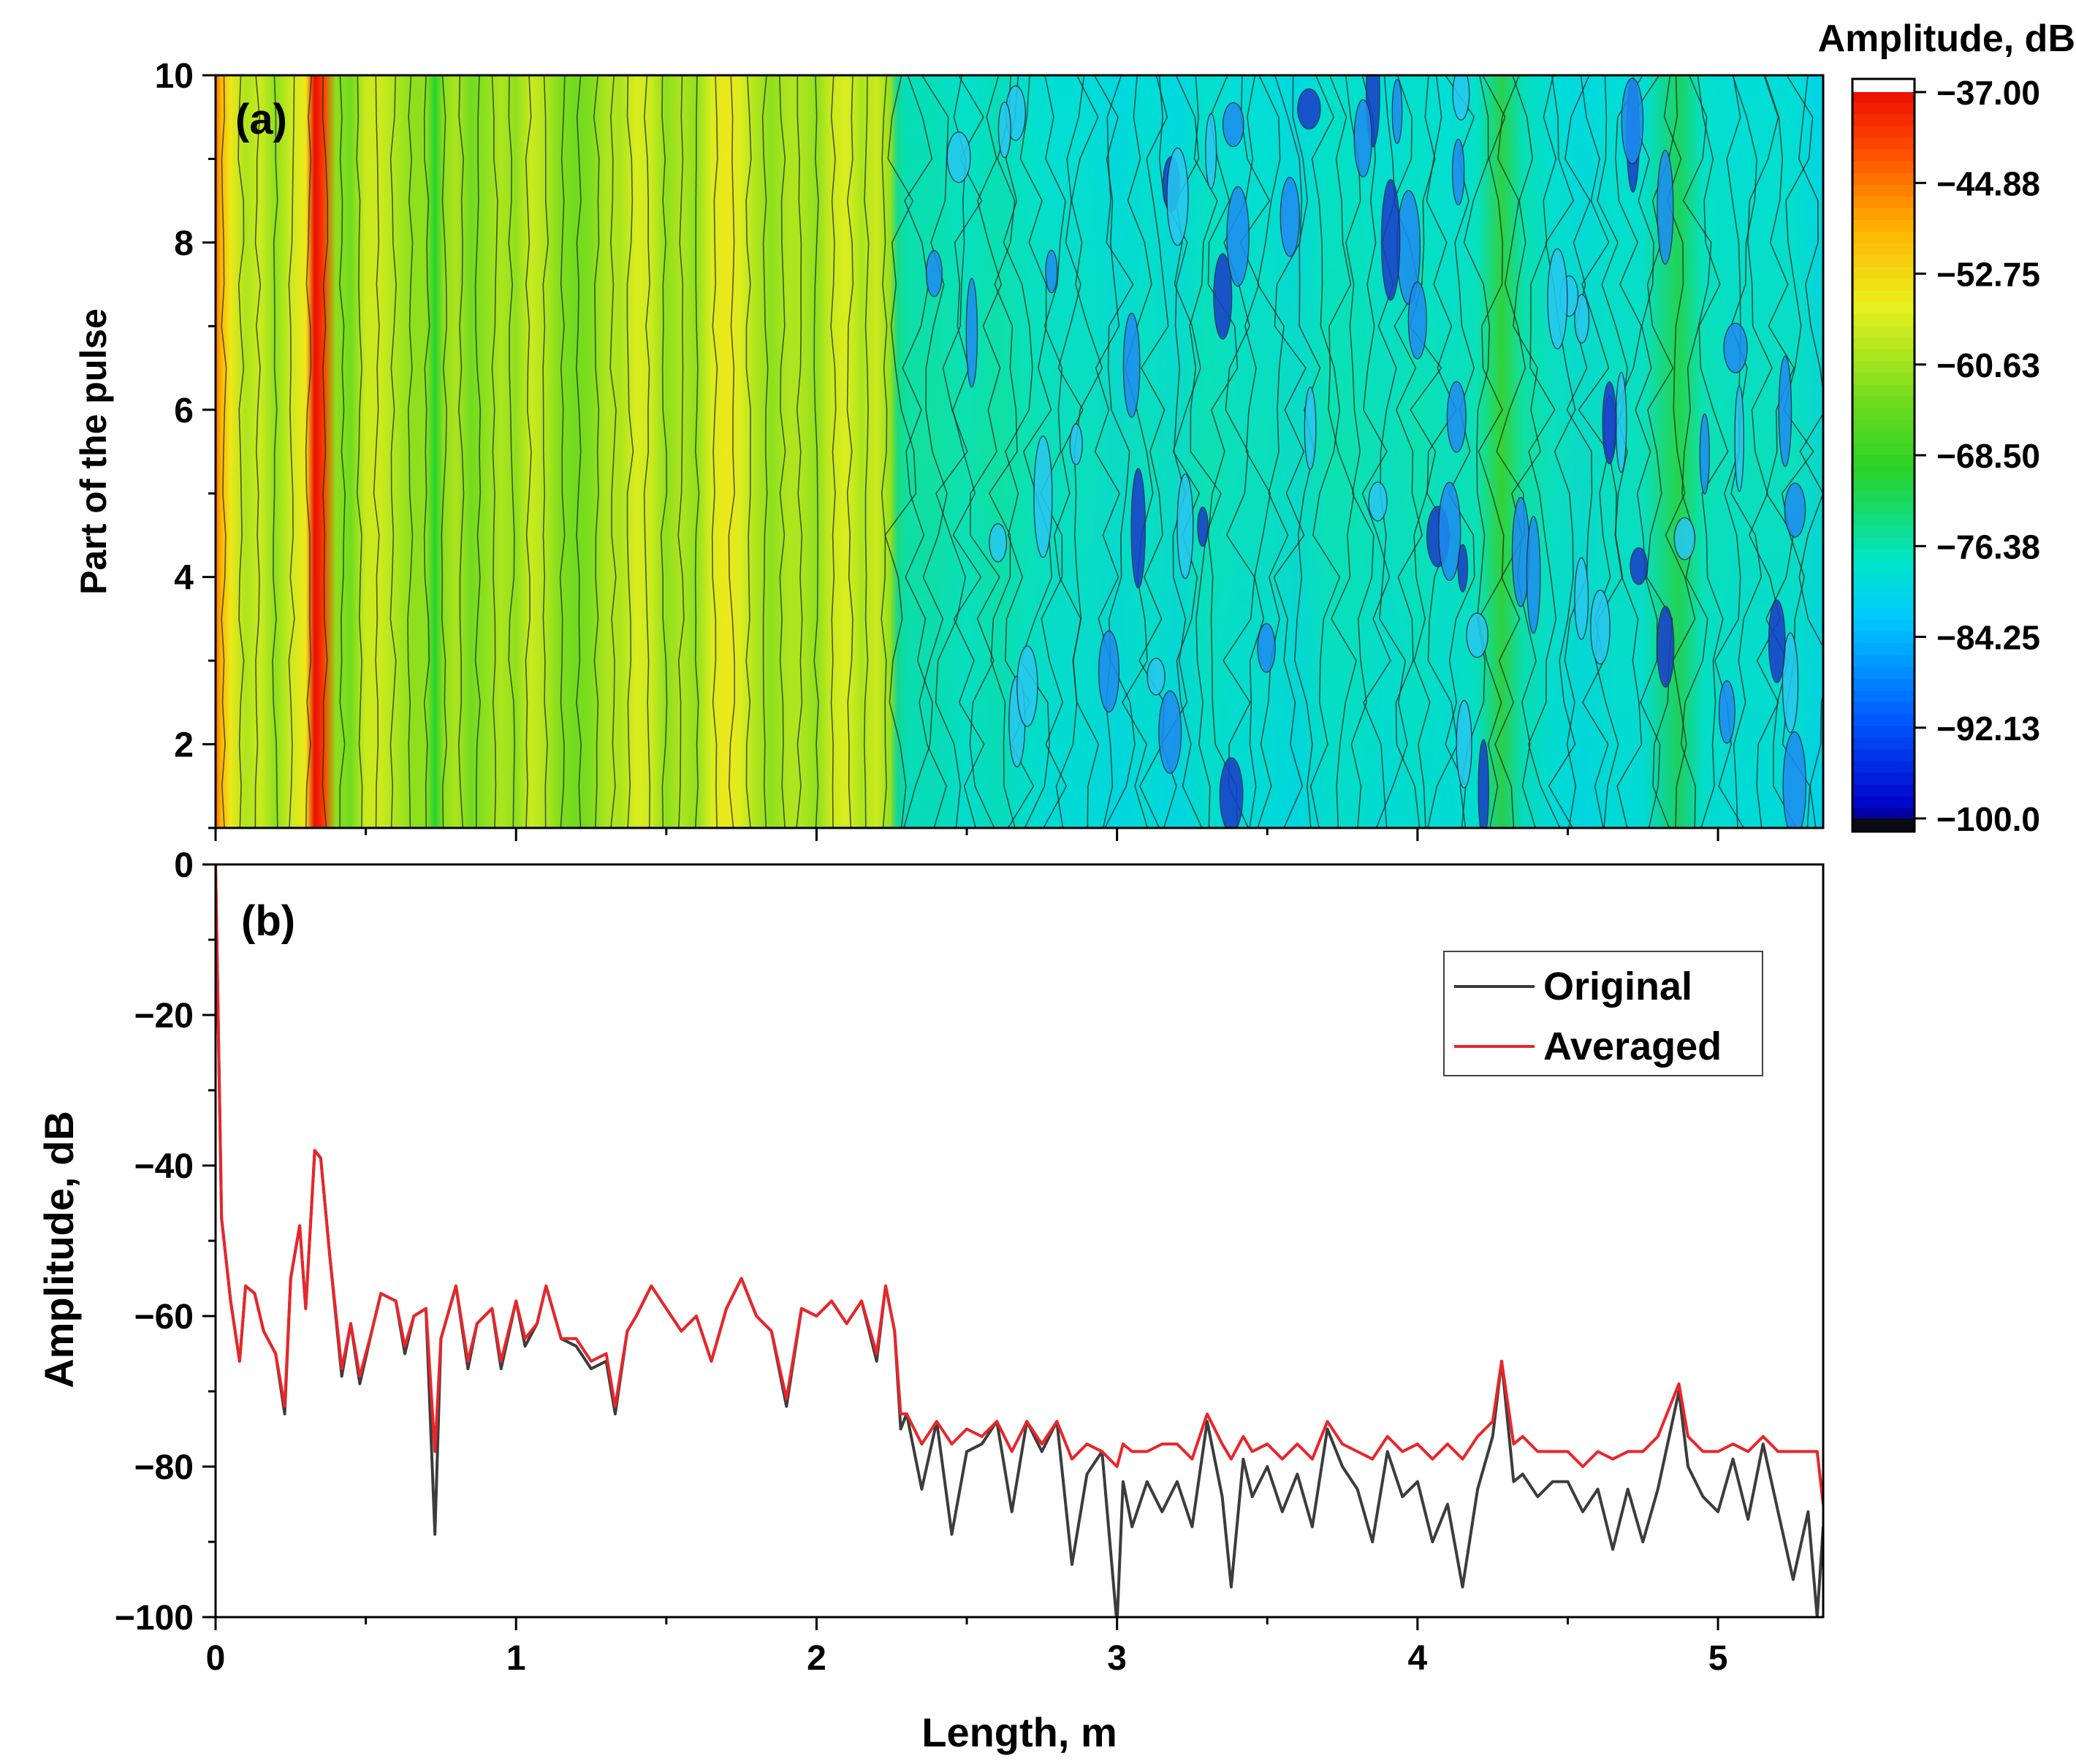 The image size is (2076, 1764). I want to click on colorbar-tick-label: −60.63, so click(1988, 365).